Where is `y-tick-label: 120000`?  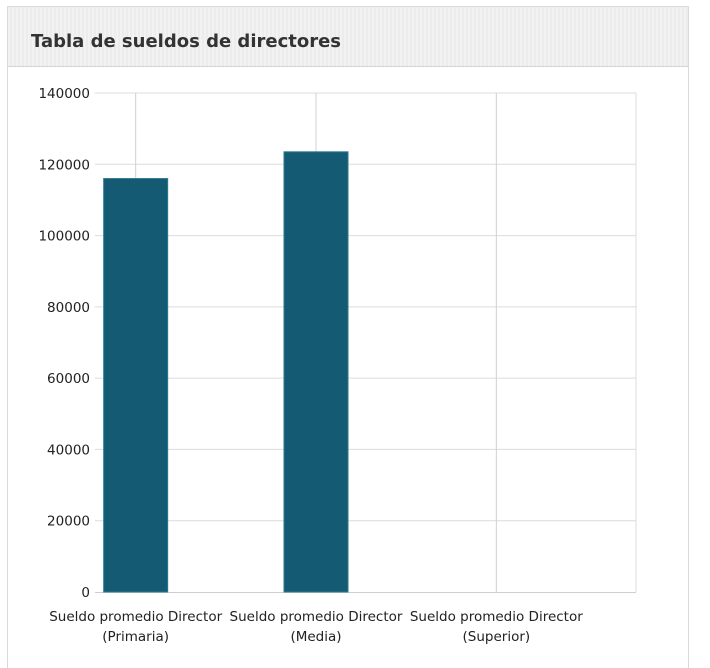
y-tick-label: 120000 is located at coordinates (64, 165).